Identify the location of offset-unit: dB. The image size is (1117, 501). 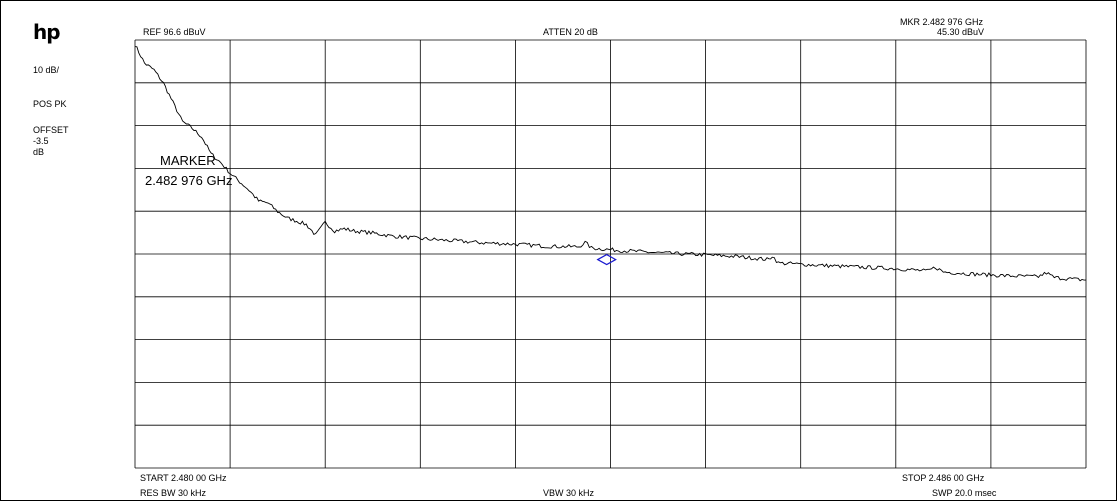
(39, 152).